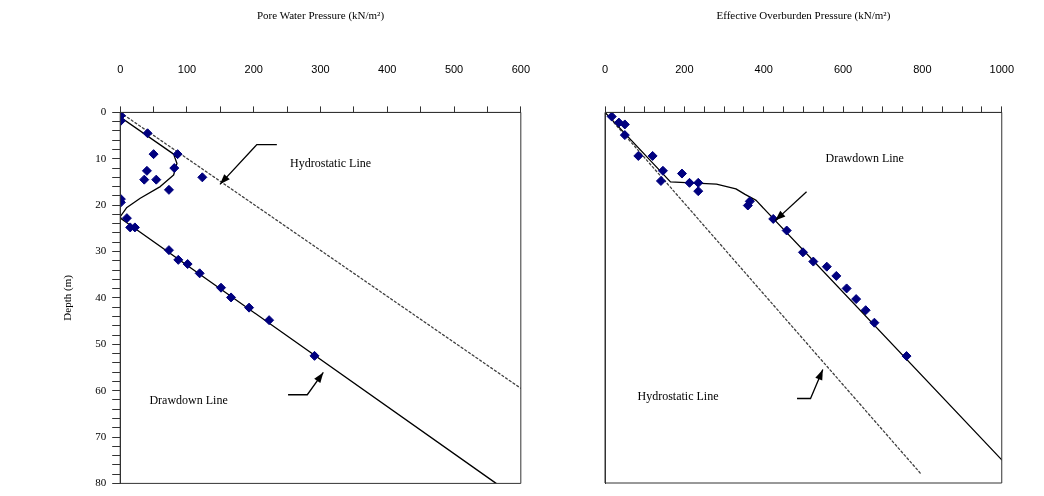  Describe the element at coordinates (1002, 68) in the screenshot. I see `x-tick-label: 1000` at that location.